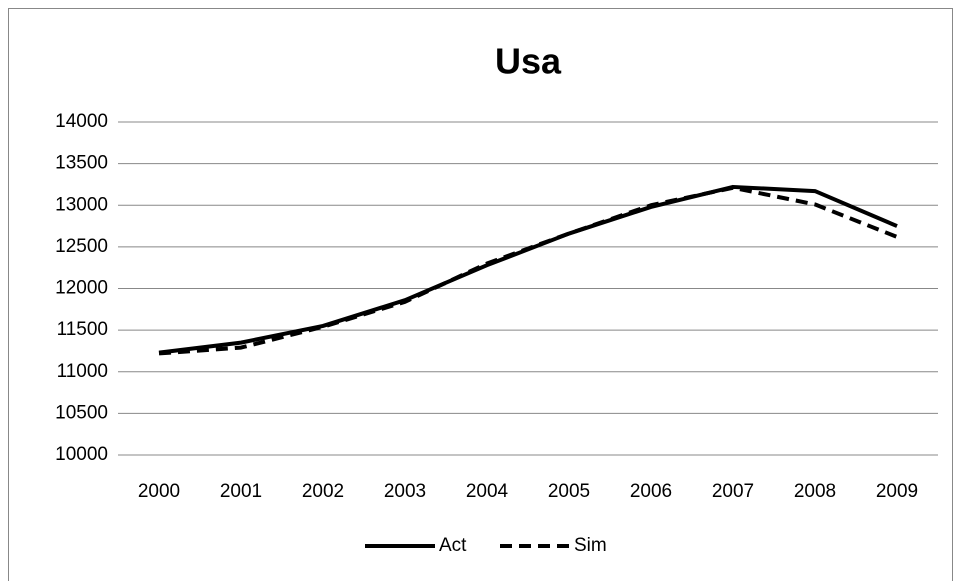 This screenshot has height=581, width=957. What do you see at coordinates (405, 491) in the screenshot?
I see `x-tick-label: 2003` at bounding box center [405, 491].